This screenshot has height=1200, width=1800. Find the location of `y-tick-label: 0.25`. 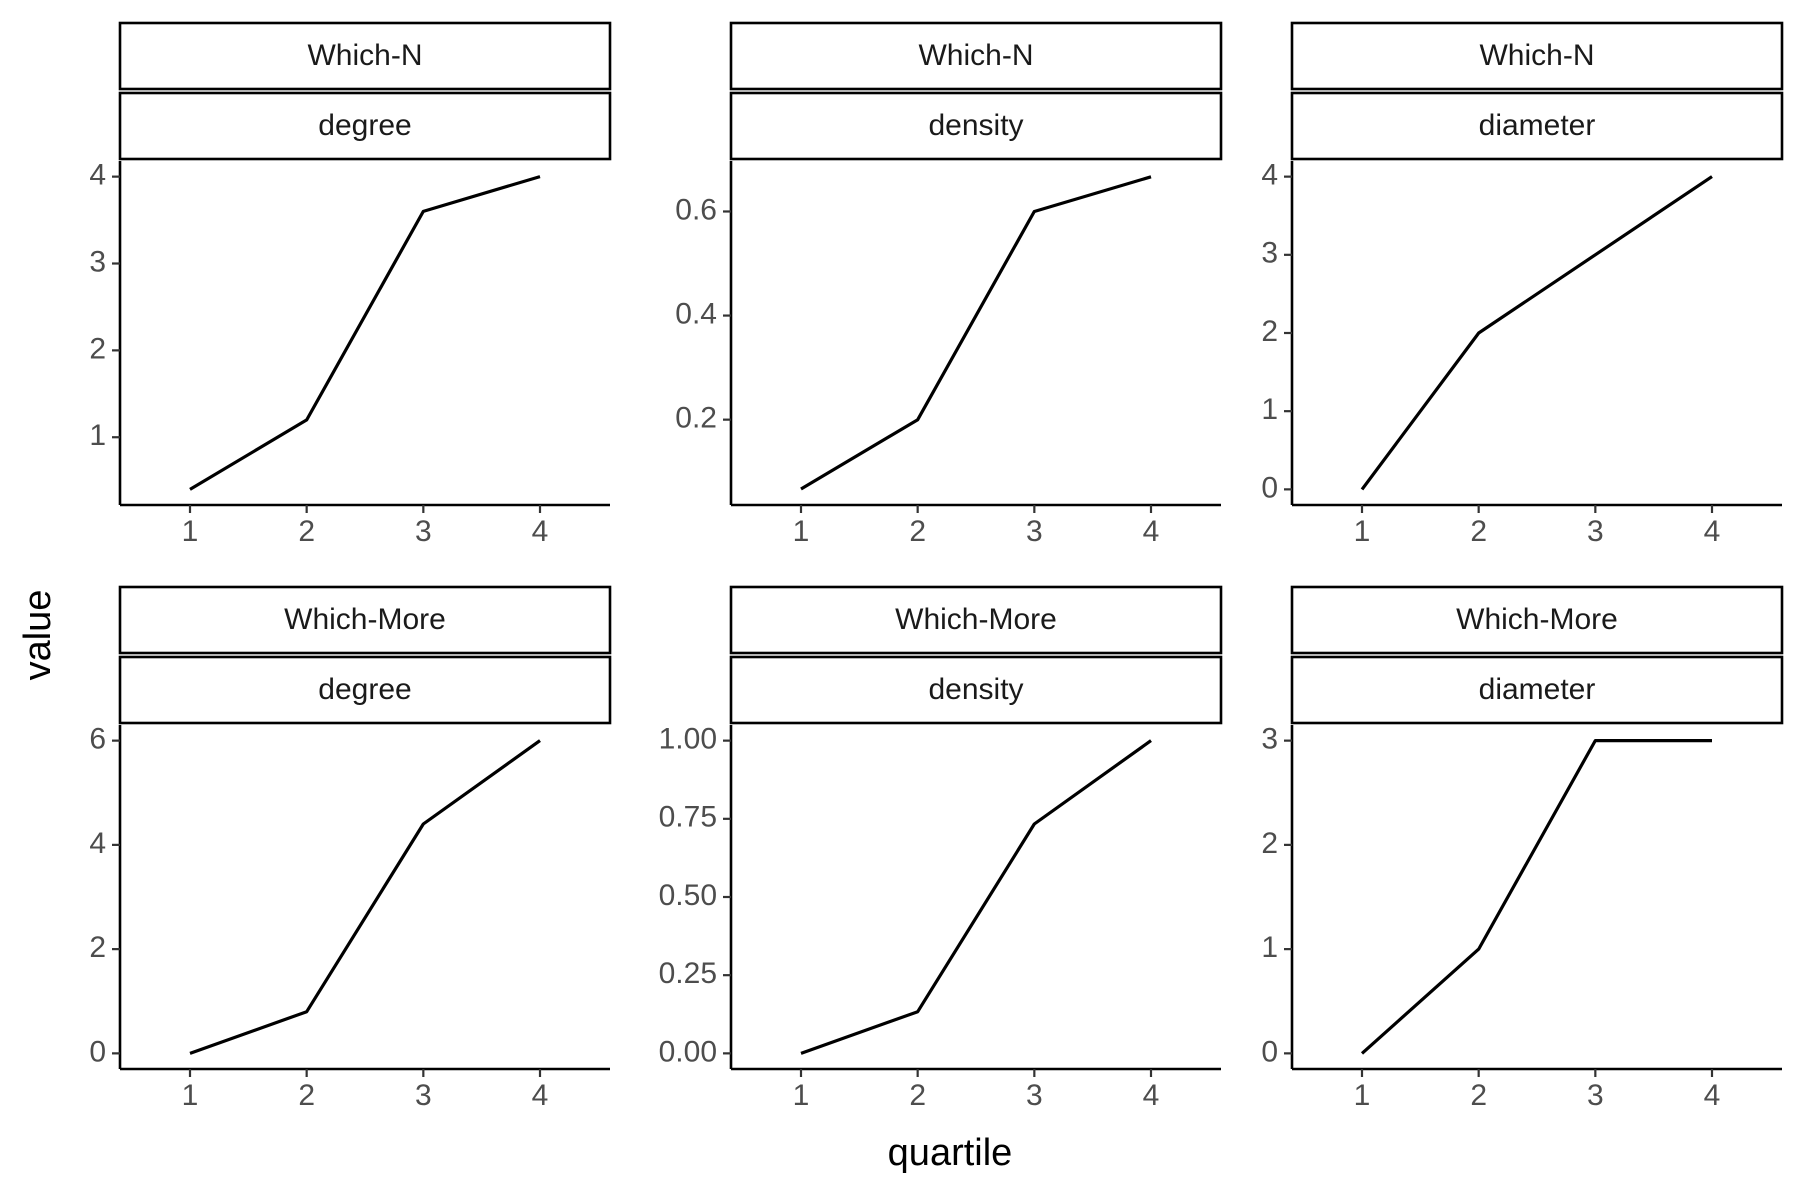

y-tick-label: 0.25 is located at coordinates (688, 973).